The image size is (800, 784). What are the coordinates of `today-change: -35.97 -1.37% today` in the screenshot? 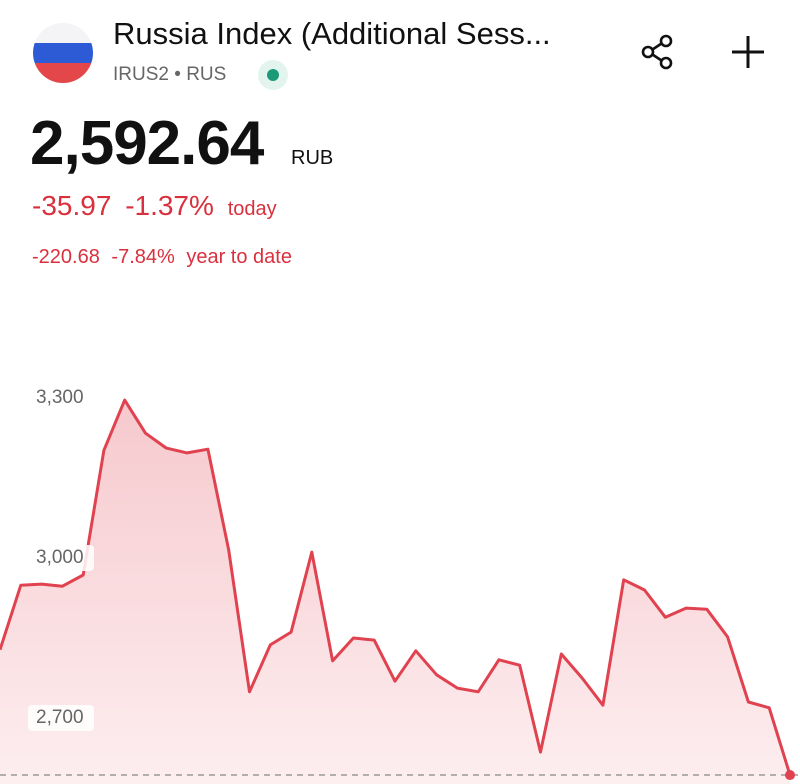 It's located at (154, 206).